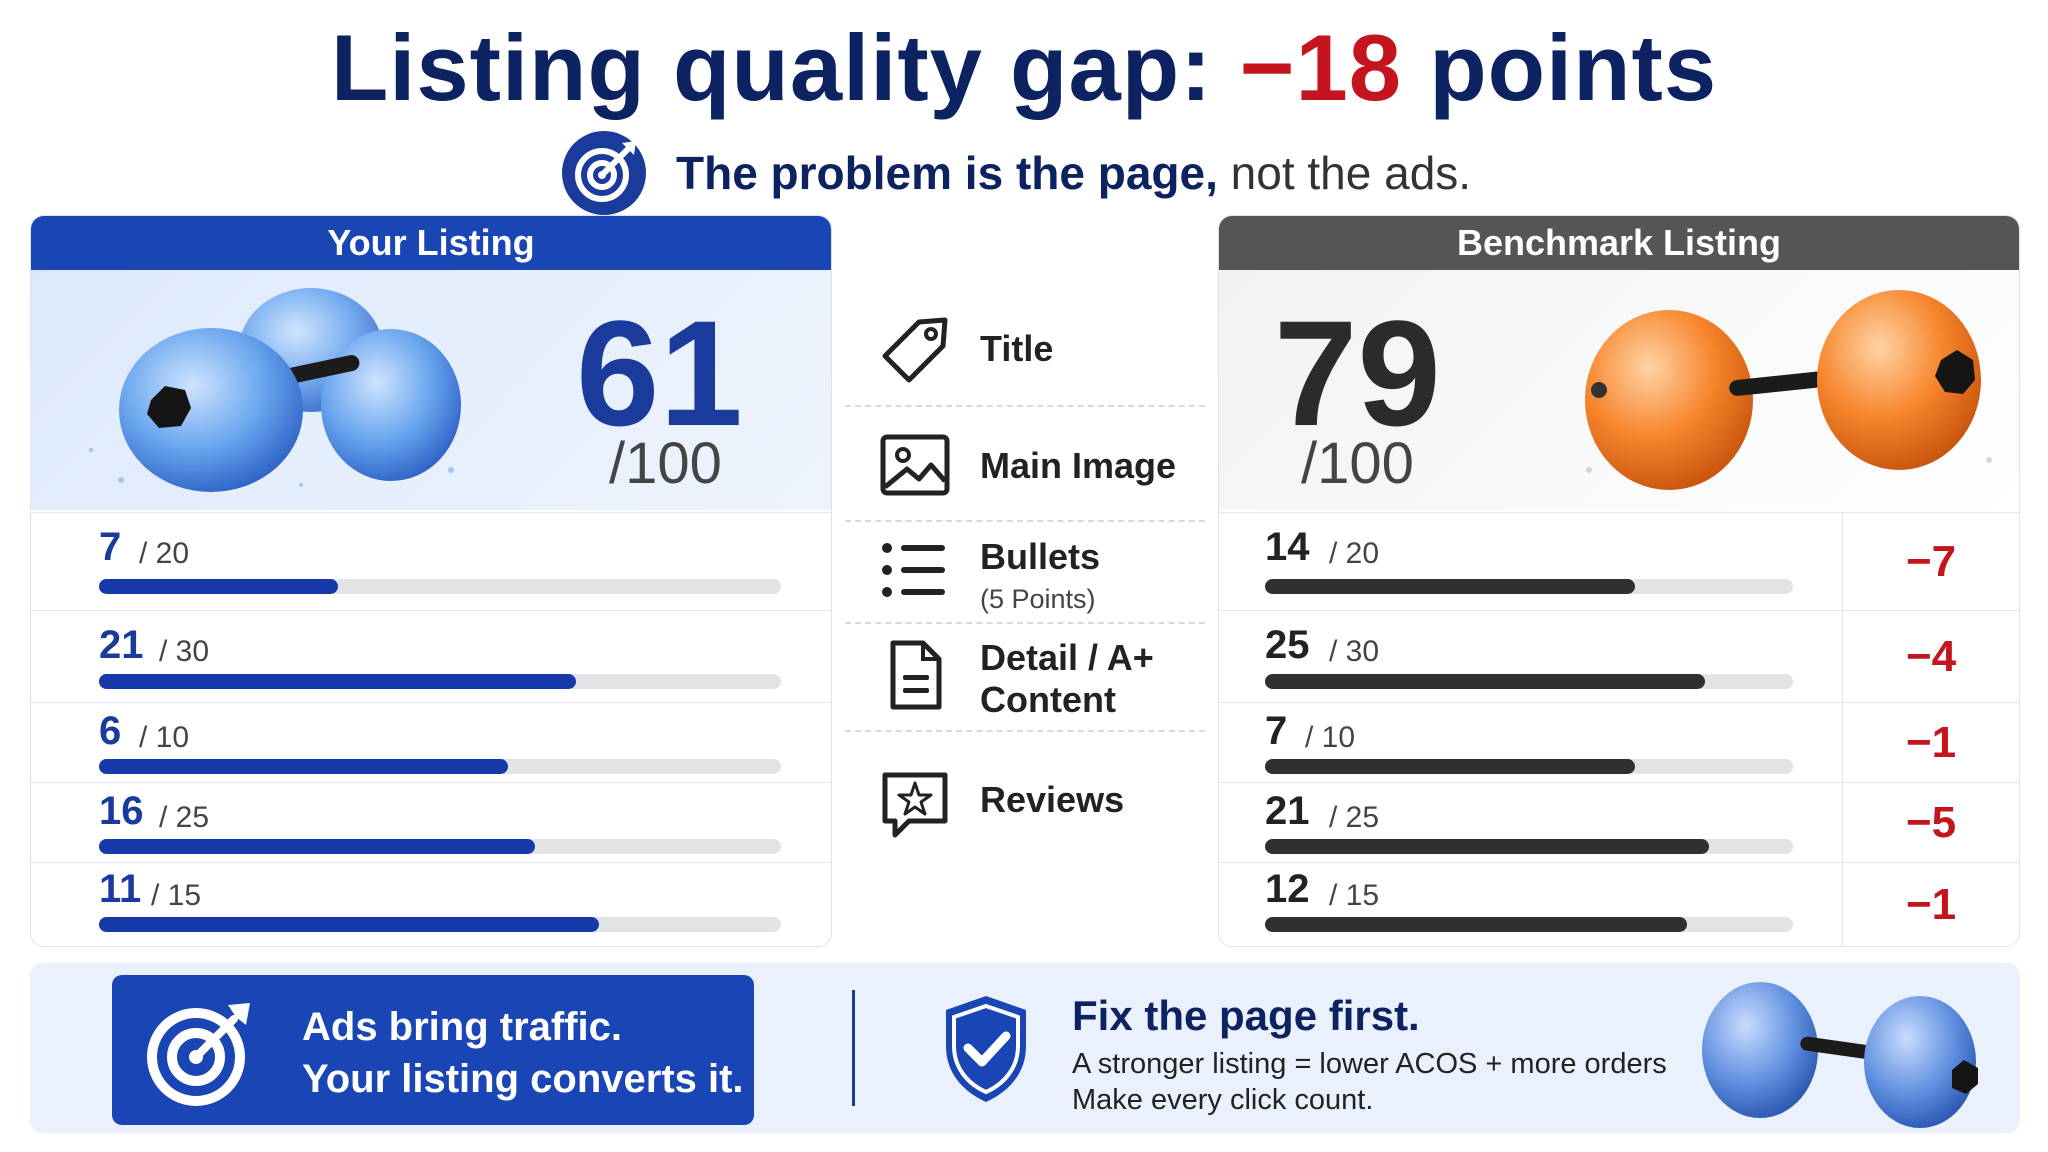 Image resolution: width=2048 pixels, height=1152 pixels. What do you see at coordinates (986, 1049) in the screenshot?
I see `shield-check-icon` at bounding box center [986, 1049].